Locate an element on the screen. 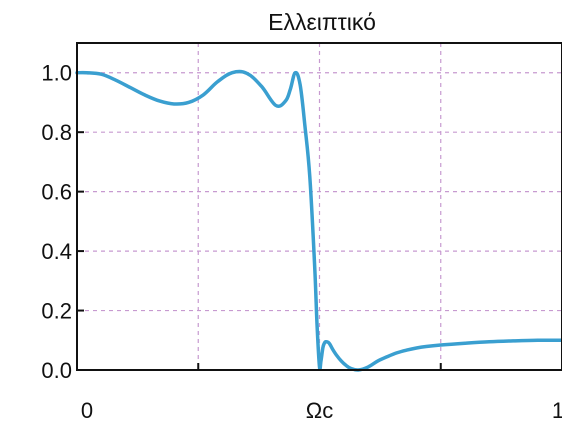 The image size is (562, 422). x-tick-label: 0 is located at coordinates (87, 410).